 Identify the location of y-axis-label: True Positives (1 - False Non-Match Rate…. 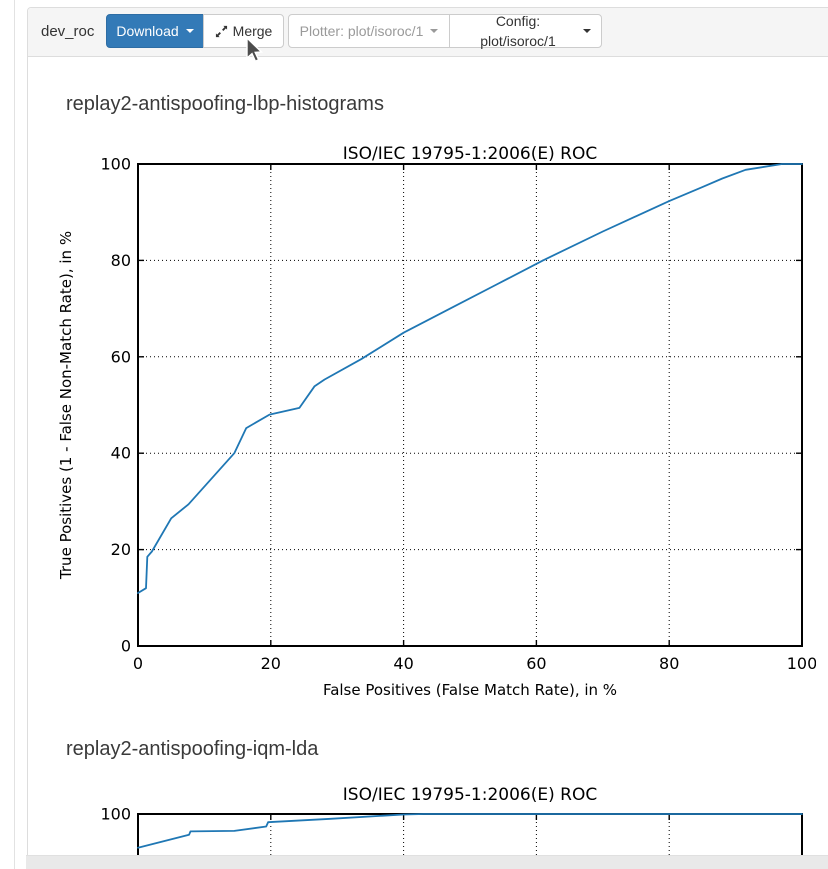
(66, 405).